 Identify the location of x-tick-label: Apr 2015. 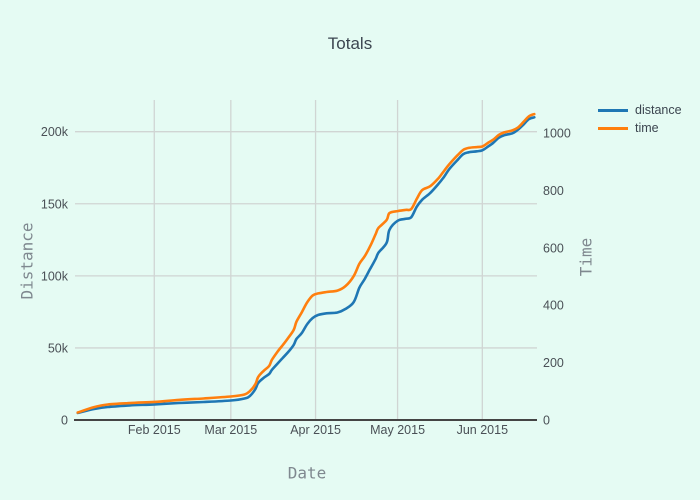
(315, 430).